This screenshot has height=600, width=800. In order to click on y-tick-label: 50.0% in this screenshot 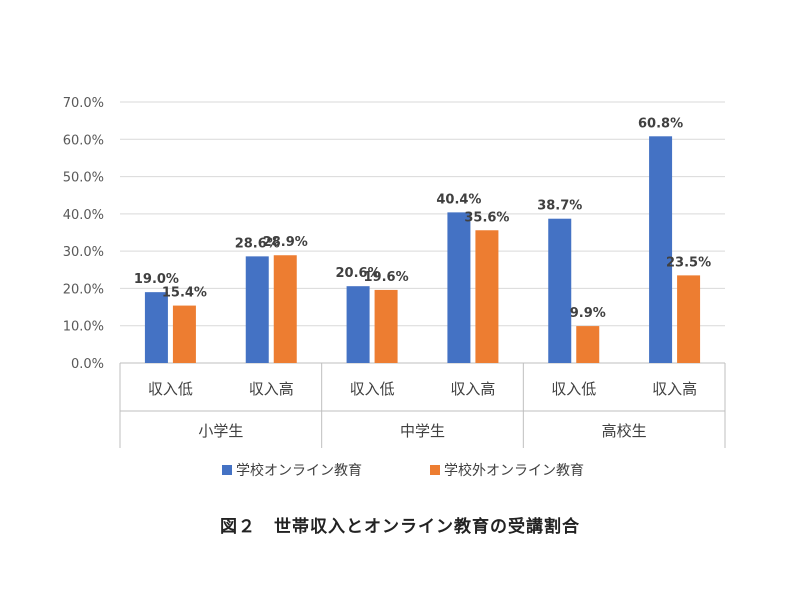, I will do `click(83, 178)`.